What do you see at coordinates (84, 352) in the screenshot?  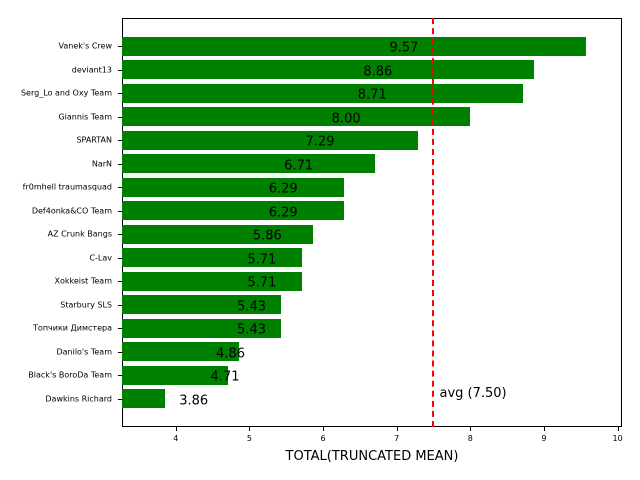 I see `y-tick-label: Danilo's Team` at bounding box center [84, 352].